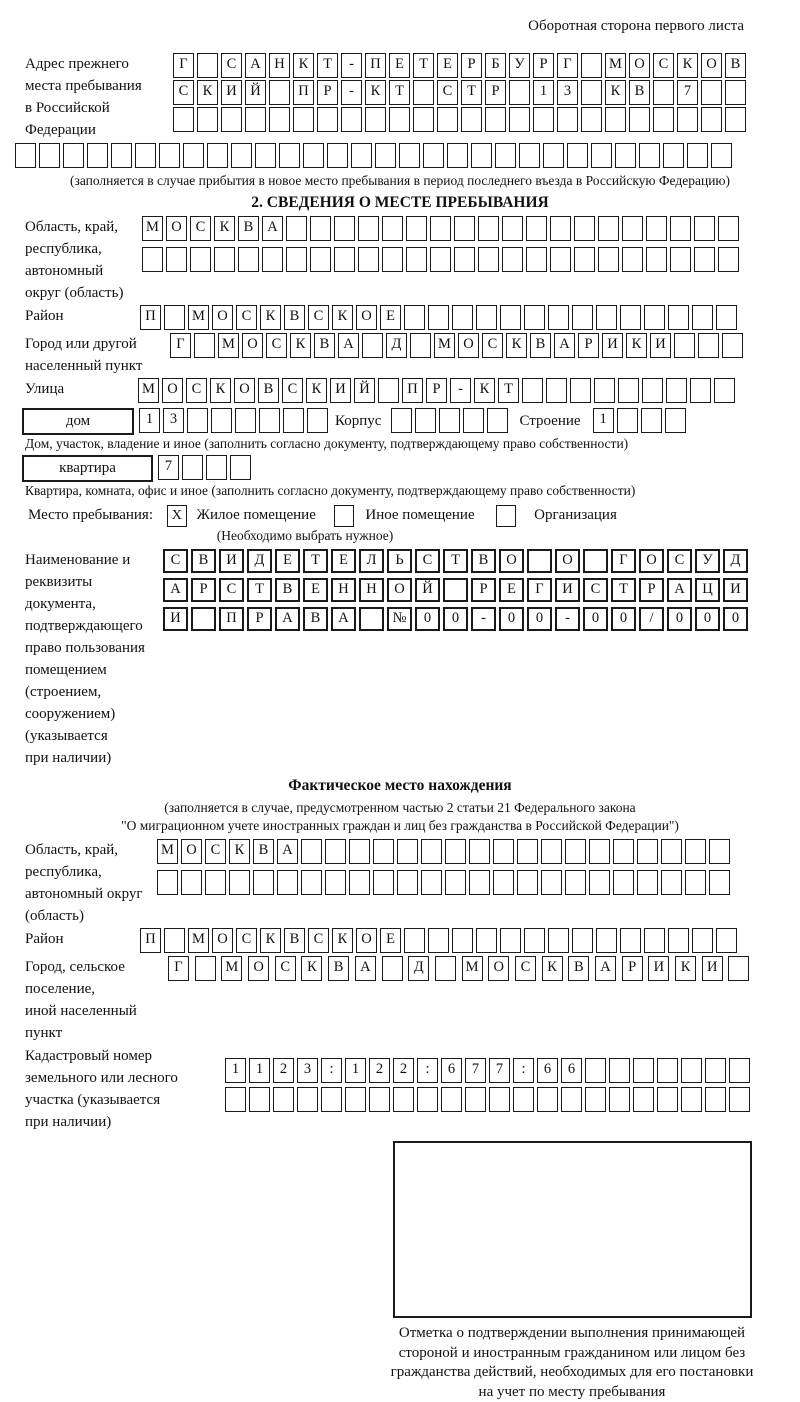 The width and height of the screenshot is (800, 1402). I want to click on label-line: республика,, so click(83, 249).